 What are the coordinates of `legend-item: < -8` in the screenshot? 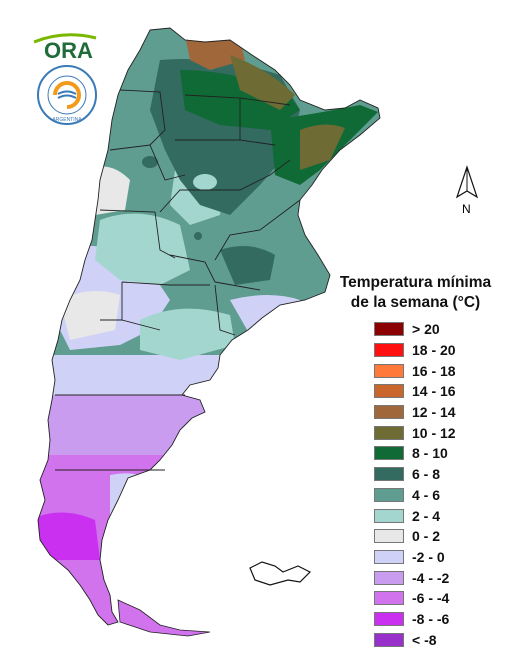 It's located at (438, 639).